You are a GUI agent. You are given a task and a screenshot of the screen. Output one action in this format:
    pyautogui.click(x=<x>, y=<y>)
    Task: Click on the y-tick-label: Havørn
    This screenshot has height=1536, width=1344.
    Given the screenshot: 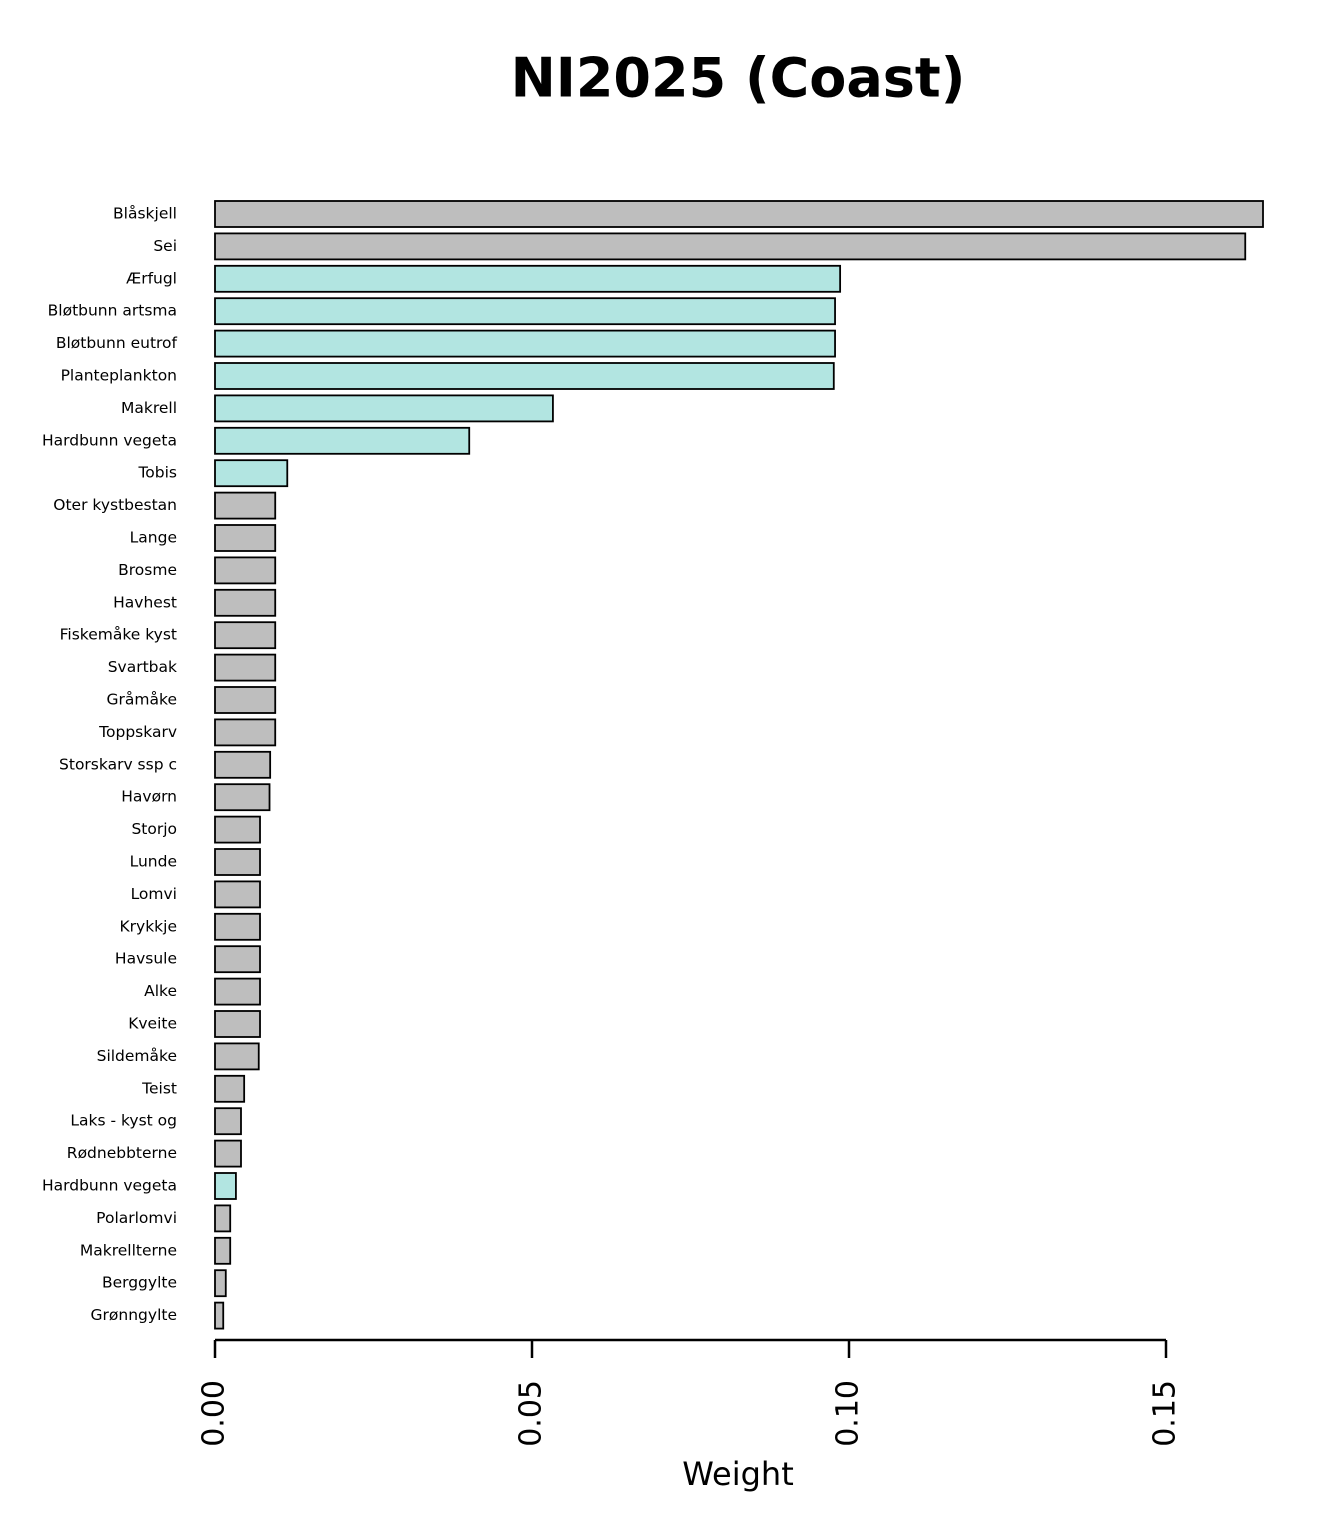 What is the action you would take?
    pyautogui.click(x=149, y=797)
    